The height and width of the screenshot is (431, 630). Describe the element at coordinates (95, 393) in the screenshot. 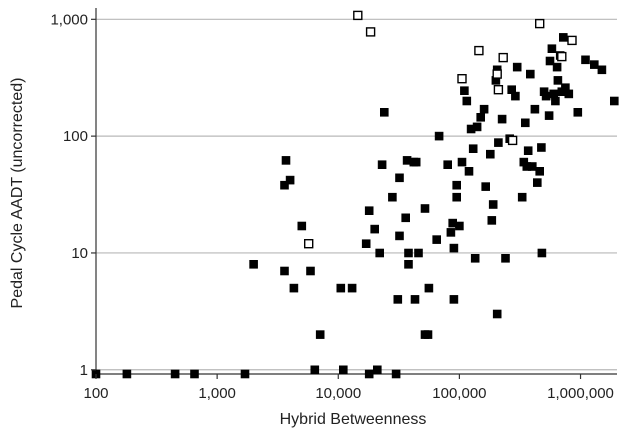

I see `x-tick-label-0: 100` at that location.